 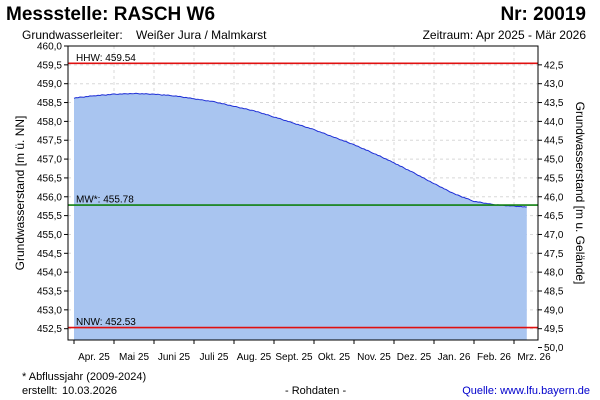 I want to click on footnote: * Abflussjahr (2009-2024), so click(x=84, y=377).